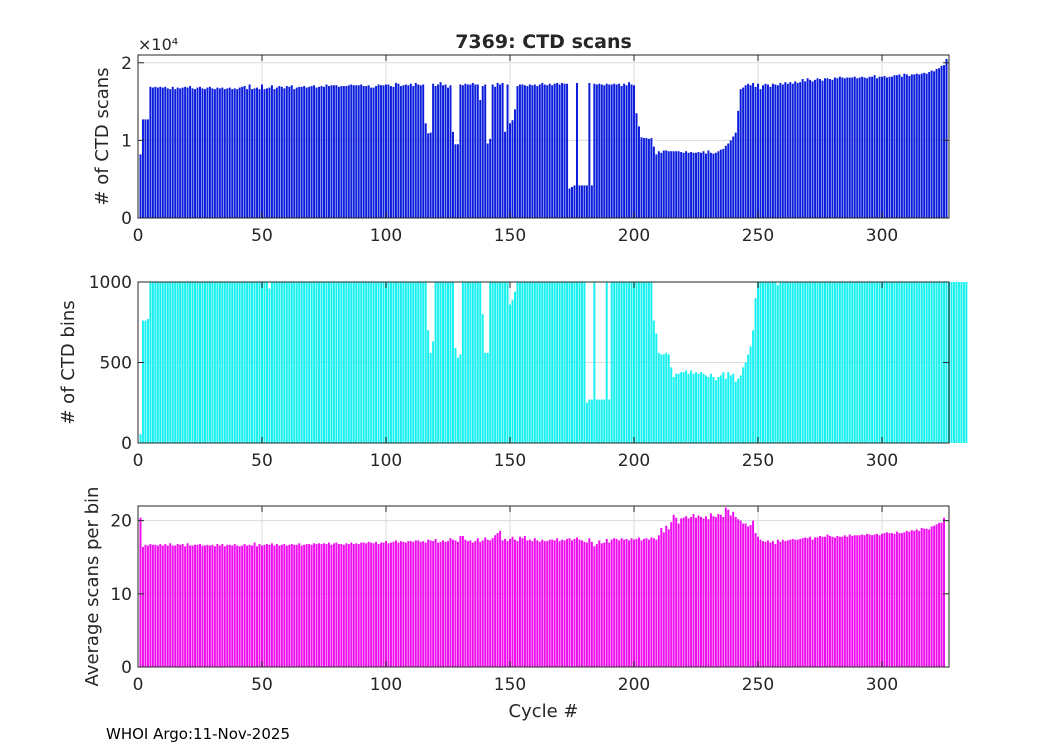  What do you see at coordinates (138, 685) in the screenshot?
I see `p3-x-tick-label: 0` at bounding box center [138, 685].